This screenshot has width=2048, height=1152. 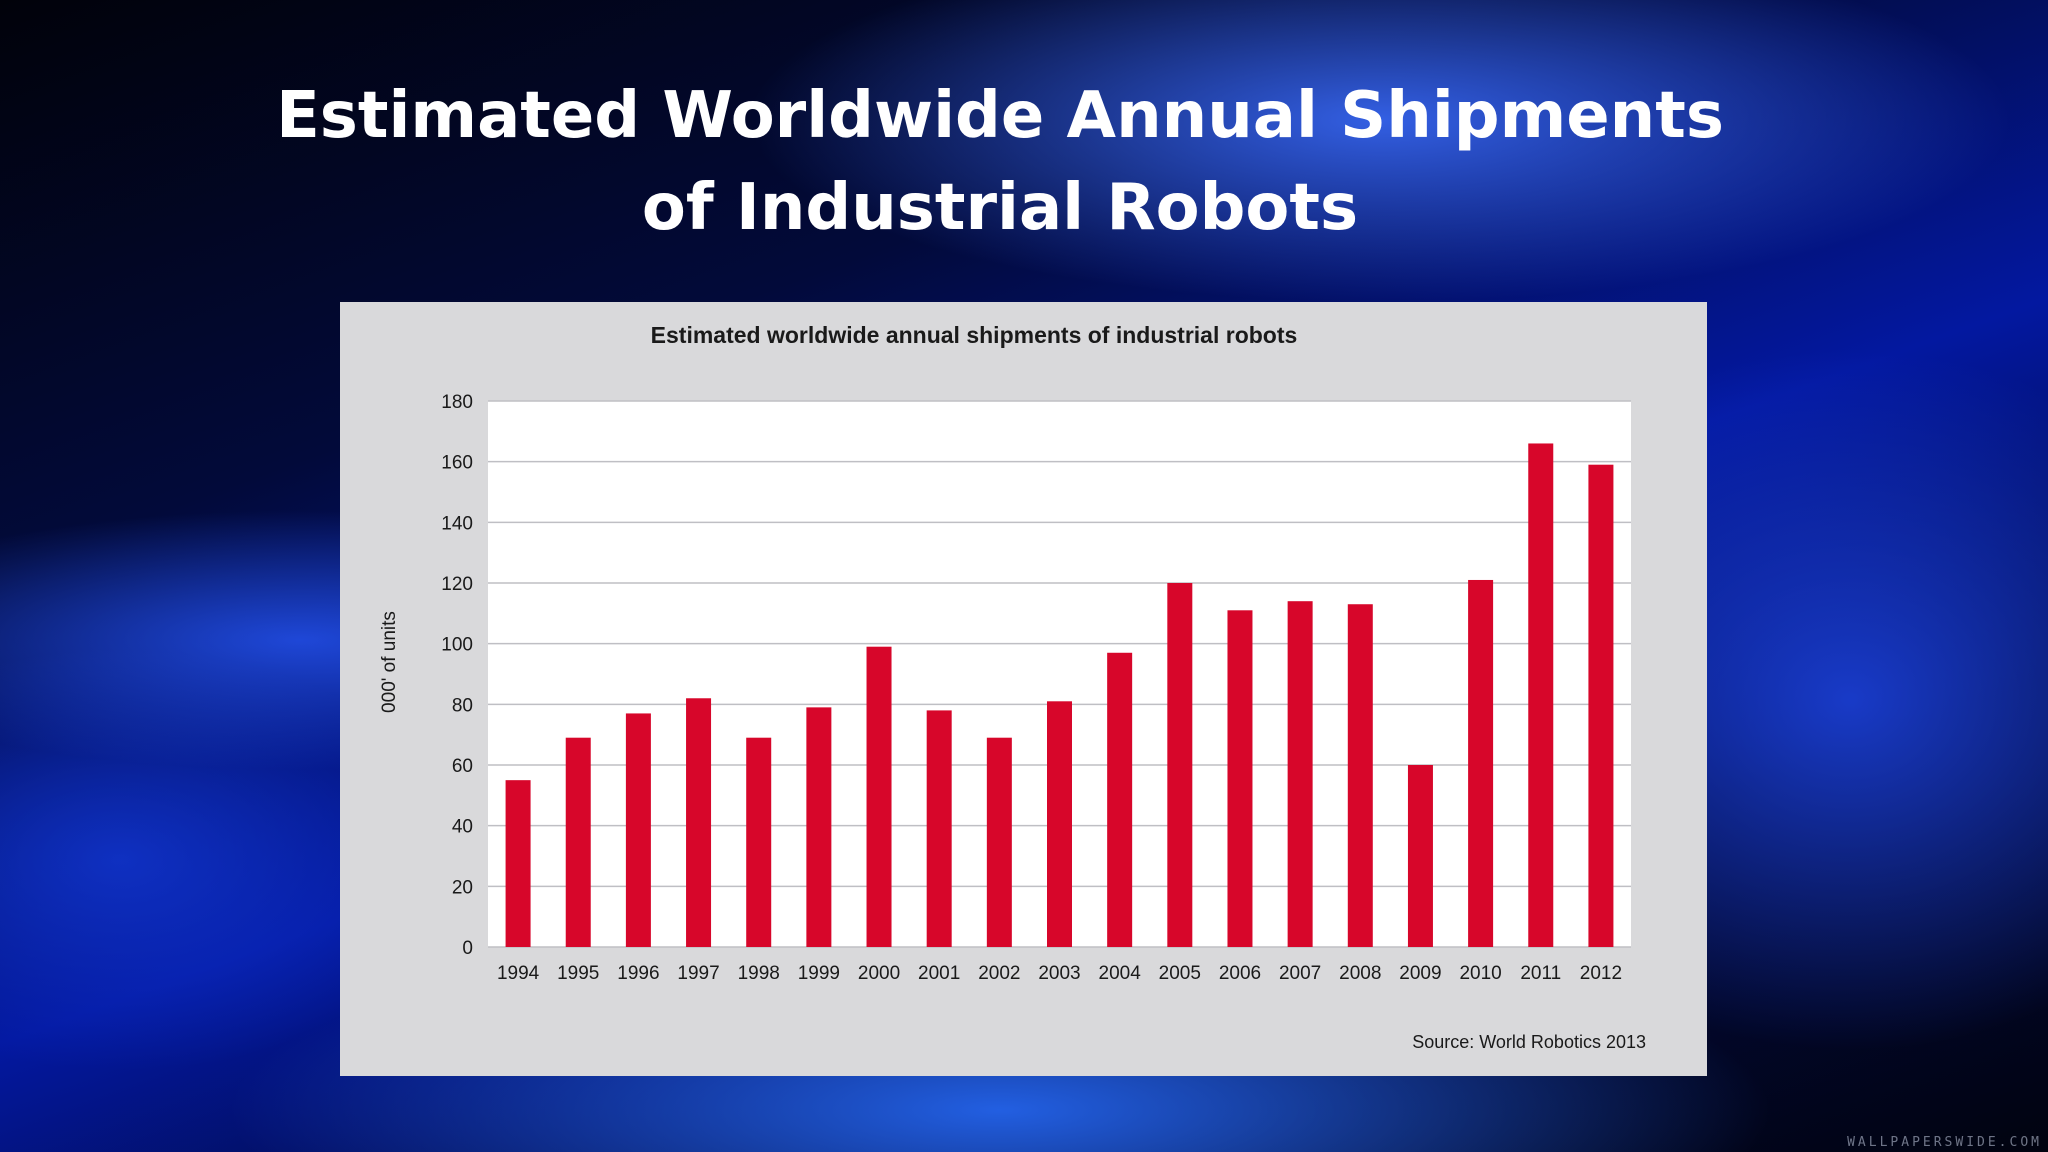 What do you see at coordinates (1000, 116) in the screenshot?
I see `slide-title-line-1: Estimated Worldwide Annual Shipments` at bounding box center [1000, 116].